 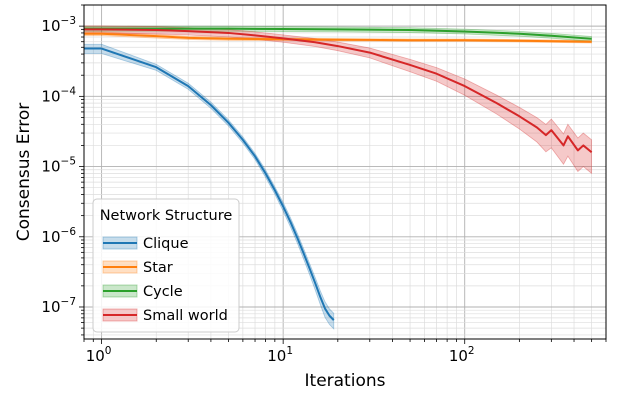 What do you see at coordinates (338, 33) in the screenshot?
I see `cycle-line` at bounding box center [338, 33].